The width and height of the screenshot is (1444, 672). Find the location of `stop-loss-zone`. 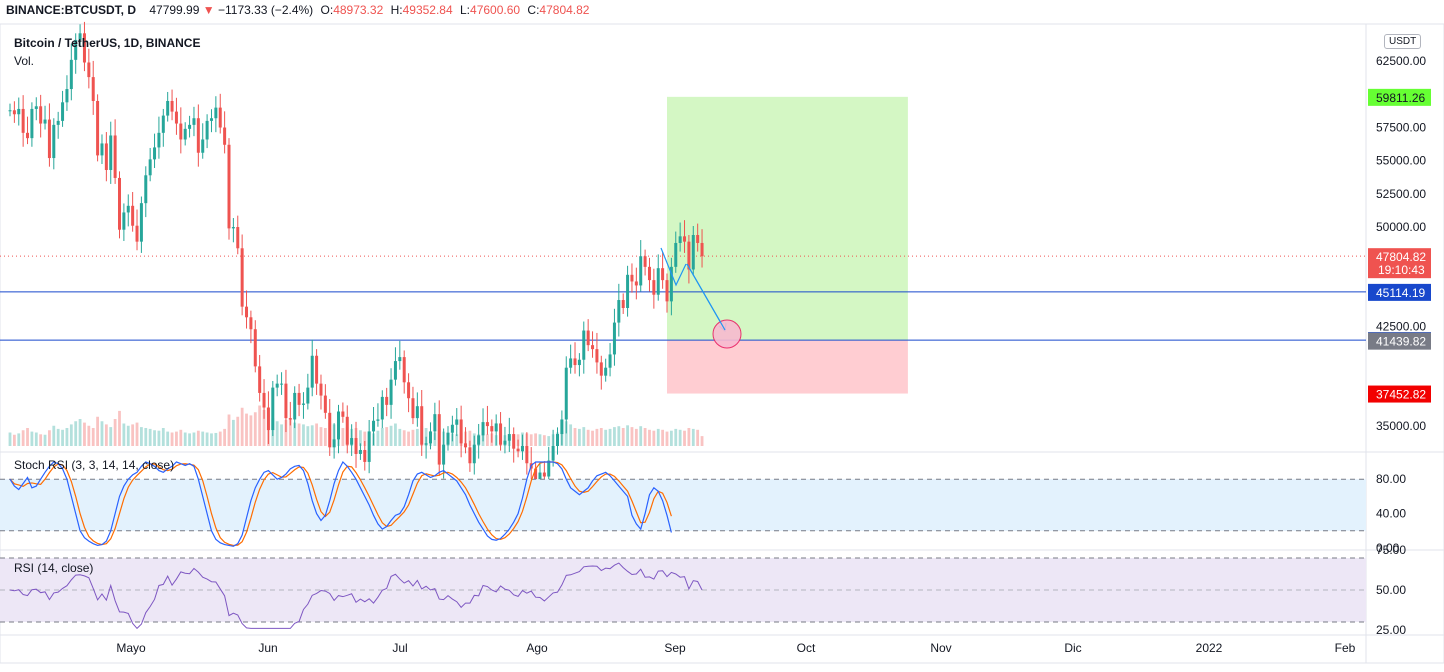

stop-loss-zone is located at coordinates (787, 367).